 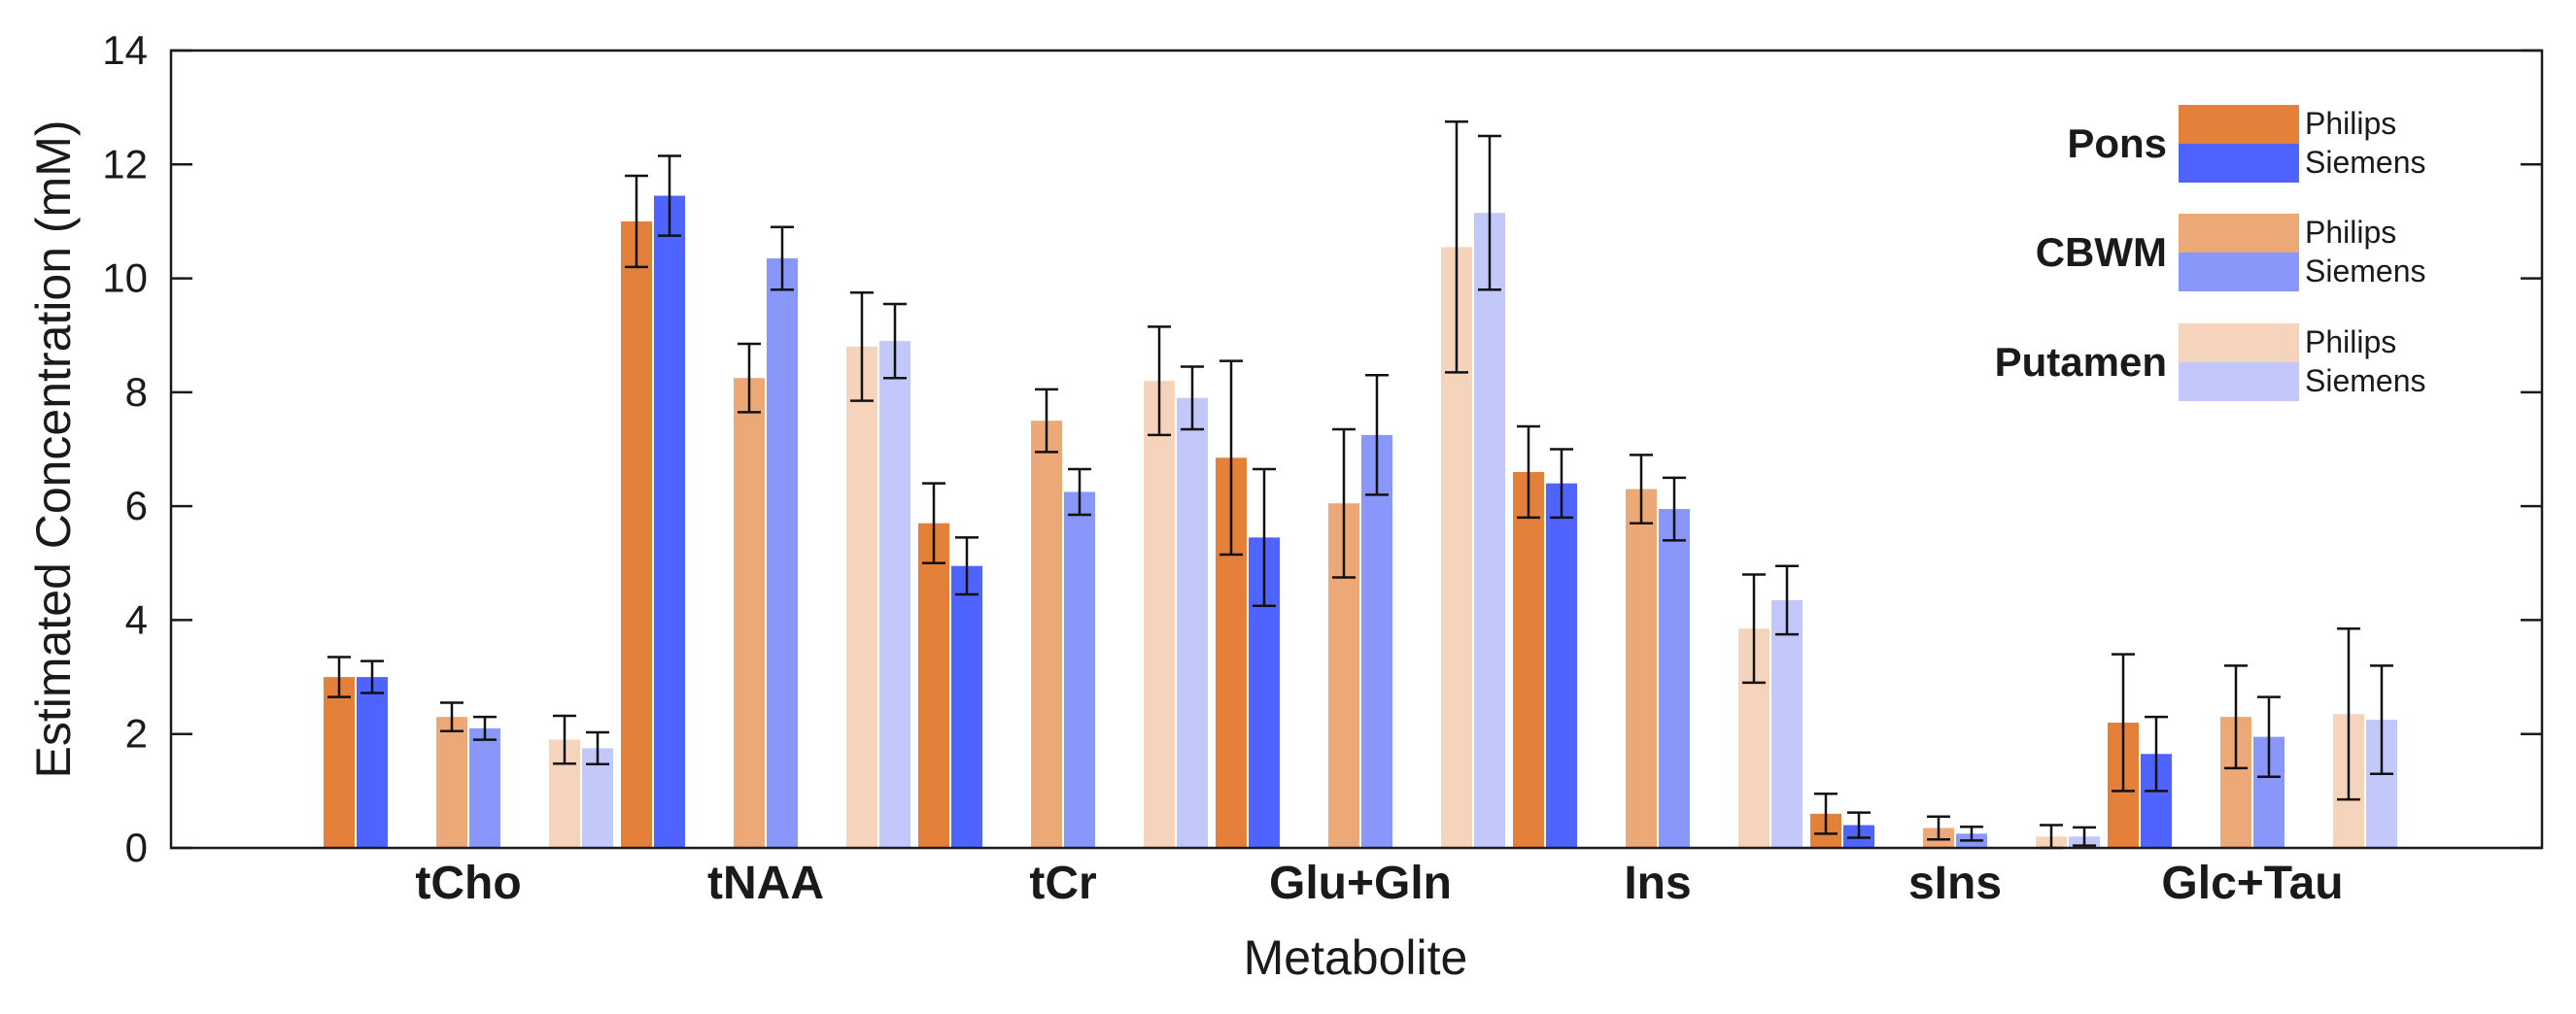 What do you see at coordinates (1046, 634) in the screenshot?
I see `bar-tcr-cbwm-philips` at bounding box center [1046, 634].